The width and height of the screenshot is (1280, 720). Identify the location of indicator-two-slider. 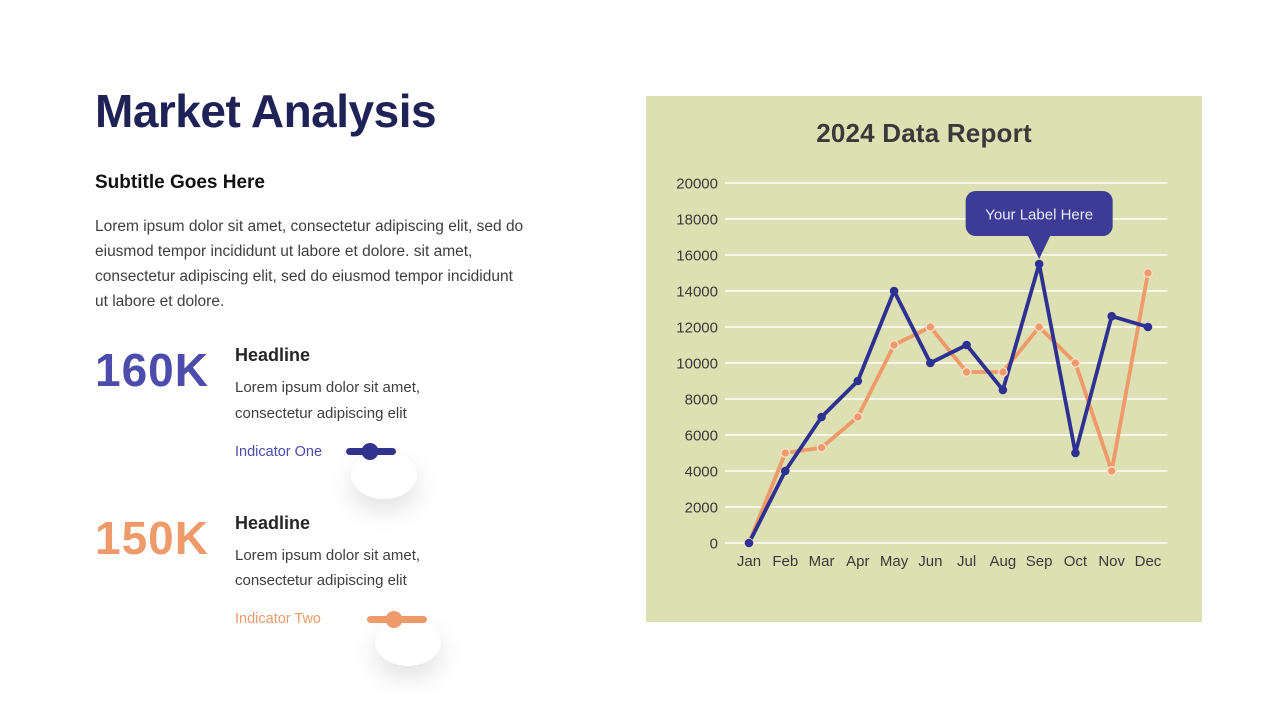
(396, 619).